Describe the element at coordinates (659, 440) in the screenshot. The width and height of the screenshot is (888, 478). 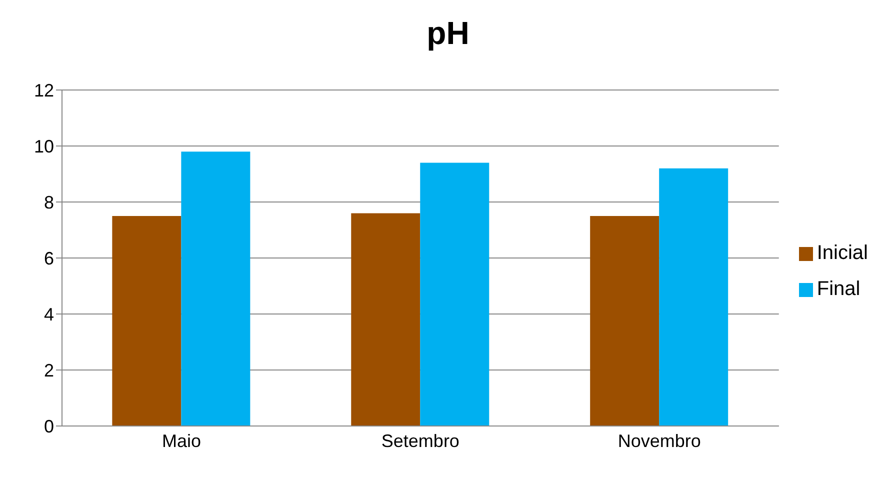
I see `x-tick-label: Novembro` at that location.